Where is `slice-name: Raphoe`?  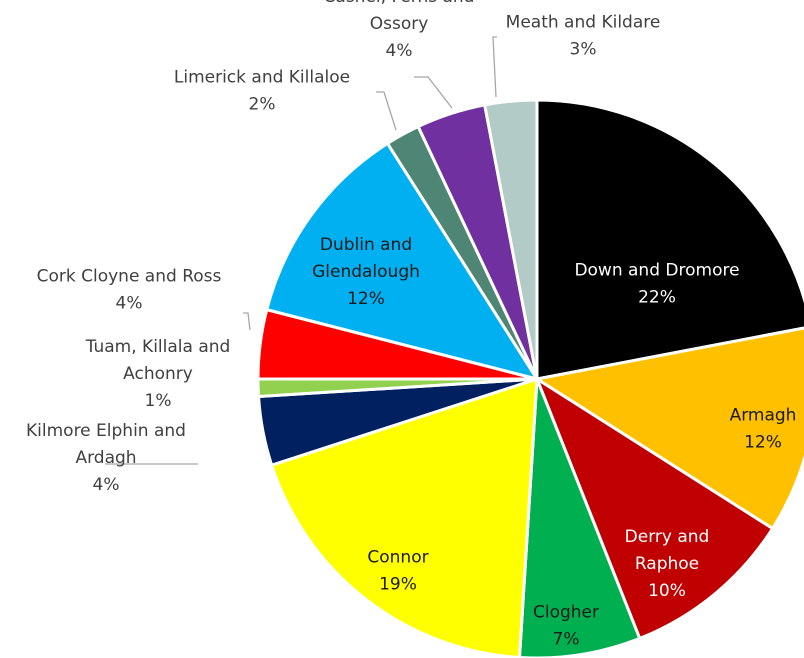
slice-name: Raphoe is located at coordinates (667, 564).